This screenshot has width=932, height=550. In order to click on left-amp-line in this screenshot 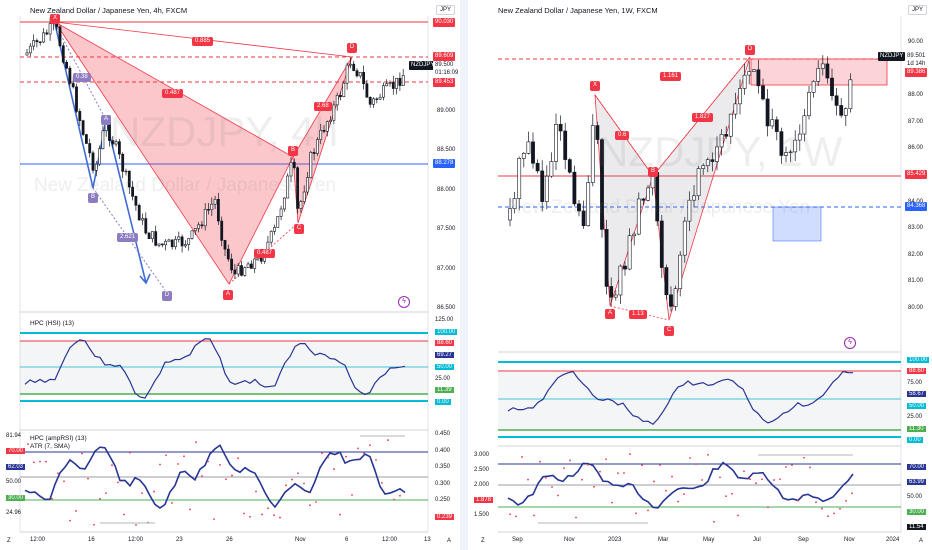, I will do `click(215, 476)`.